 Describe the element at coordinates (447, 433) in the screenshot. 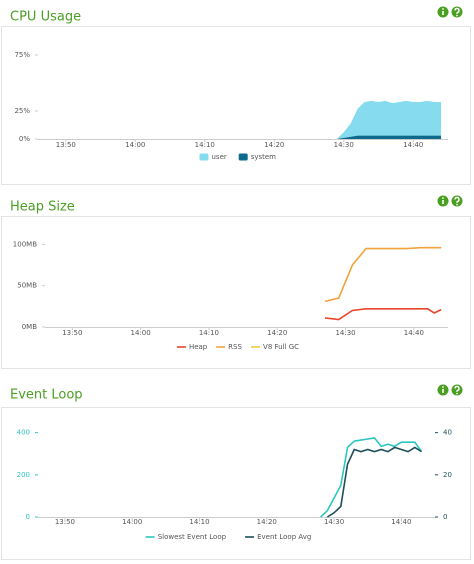

I see `y2-tick-label: 40` at that location.